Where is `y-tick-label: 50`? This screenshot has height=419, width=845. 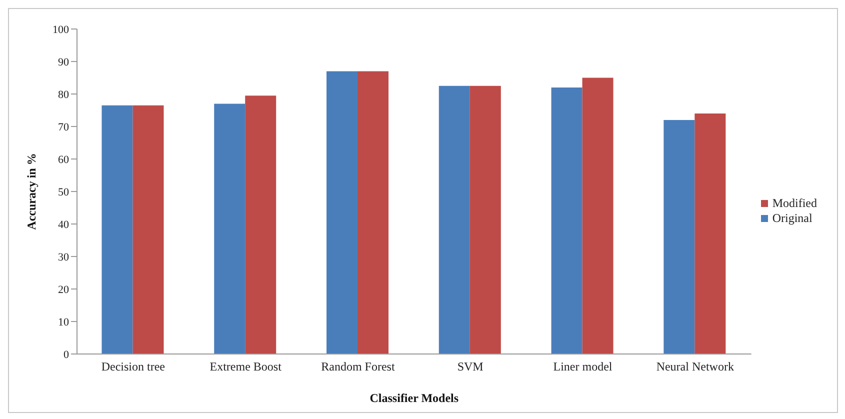
y-tick-label: 50 is located at coordinates (64, 192).